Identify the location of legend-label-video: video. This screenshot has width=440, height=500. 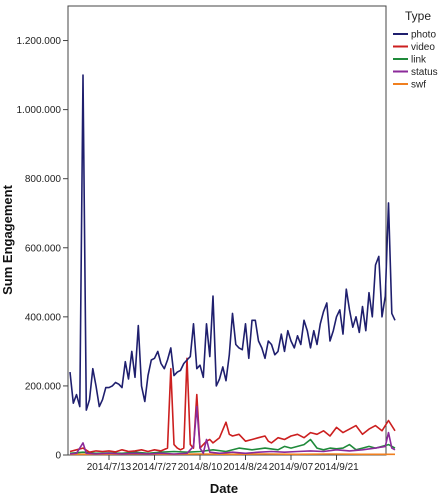
(423, 47).